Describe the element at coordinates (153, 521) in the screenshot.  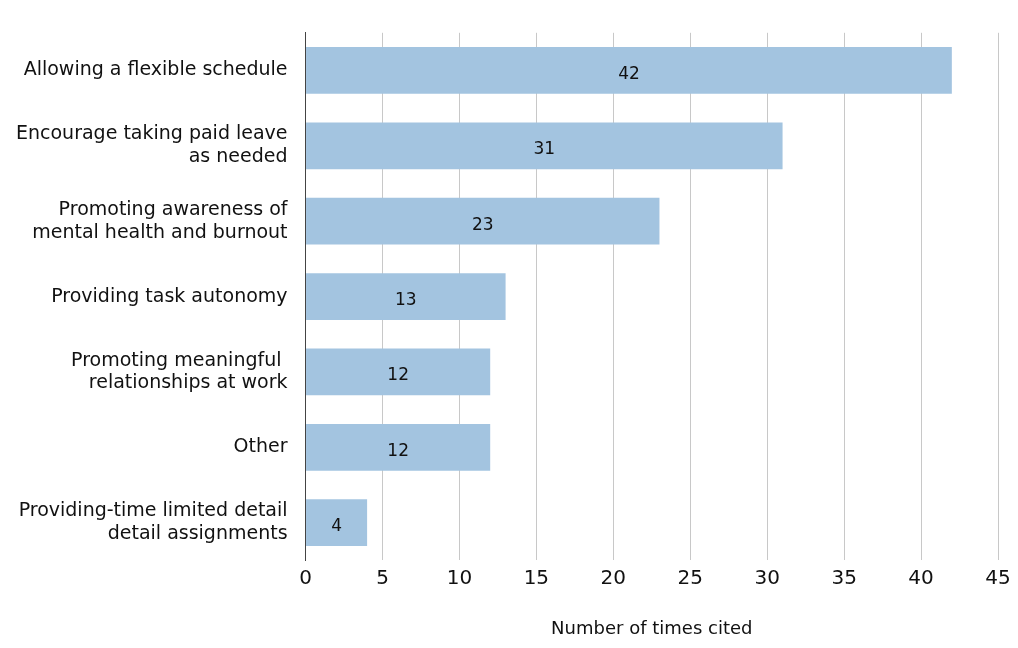
I see `y-tick-label: Providing-time limited detail detail assignments` at that location.